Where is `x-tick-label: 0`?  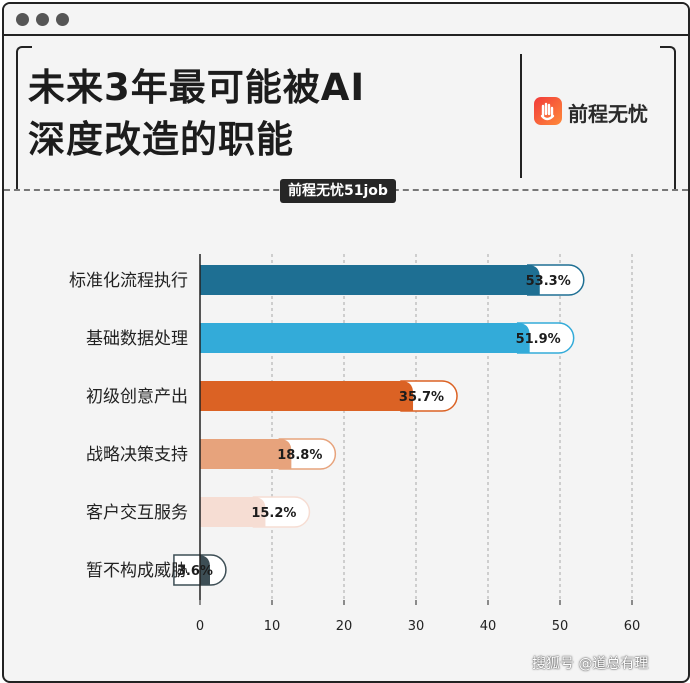
x-tick-label: 0 is located at coordinates (200, 626).